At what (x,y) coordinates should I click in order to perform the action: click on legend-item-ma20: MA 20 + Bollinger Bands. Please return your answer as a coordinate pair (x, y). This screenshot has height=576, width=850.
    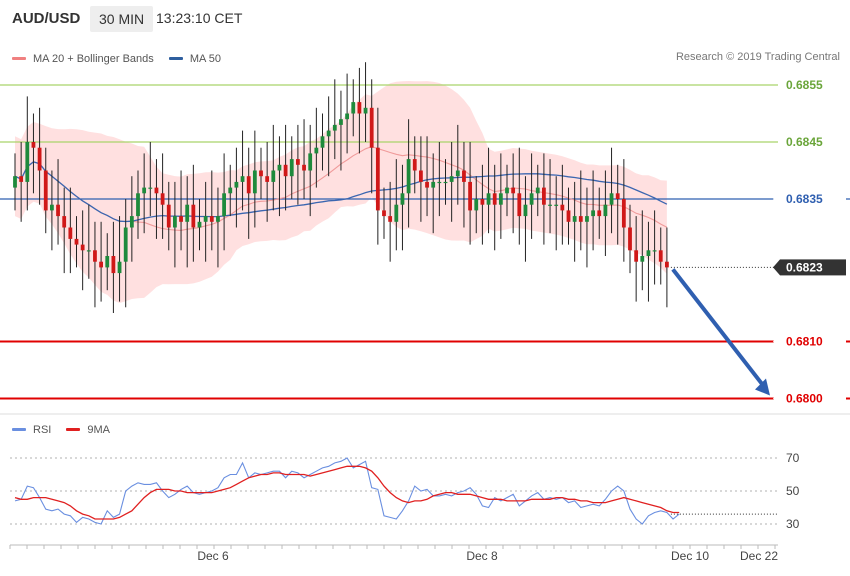
    Looking at the image, I should click on (83, 59).